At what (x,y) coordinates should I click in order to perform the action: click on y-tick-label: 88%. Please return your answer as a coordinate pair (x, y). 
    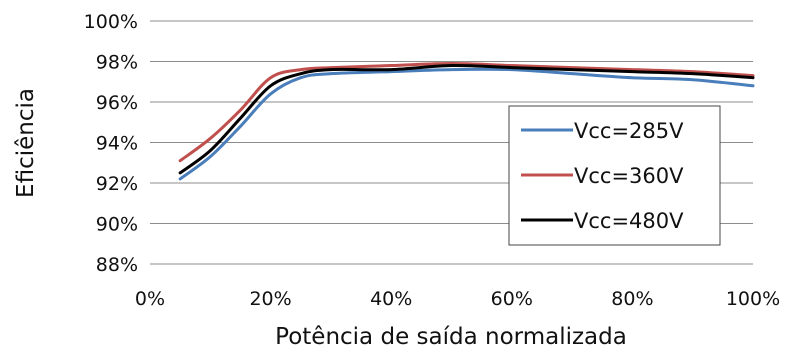
    Looking at the image, I should click on (117, 265).